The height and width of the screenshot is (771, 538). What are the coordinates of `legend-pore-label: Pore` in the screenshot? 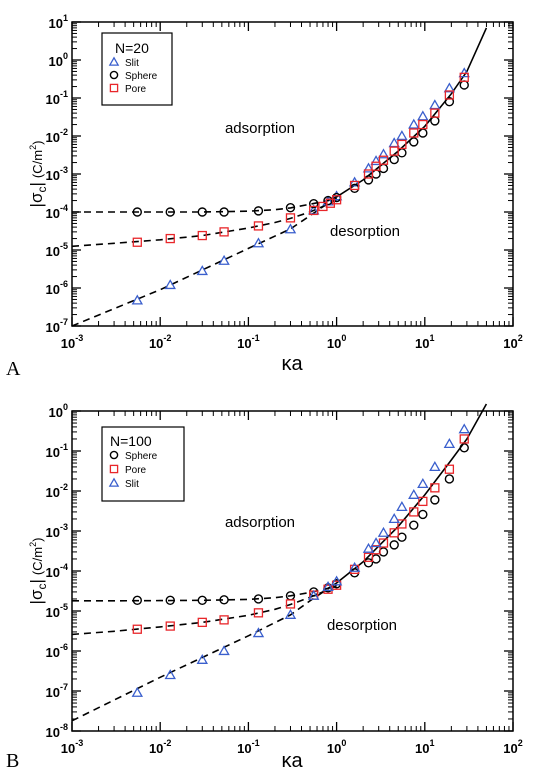 It's located at (136, 89).